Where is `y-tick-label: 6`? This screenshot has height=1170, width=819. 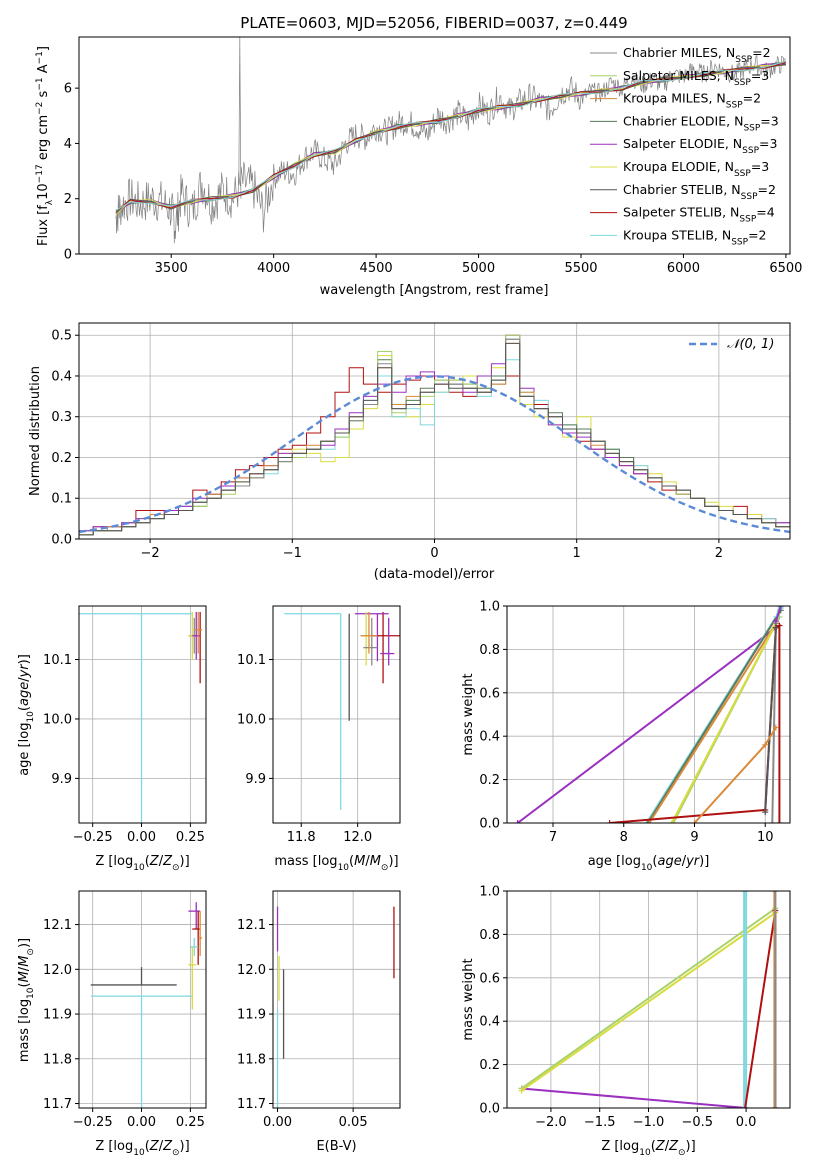 y-tick-label: 6 is located at coordinates (68, 89).